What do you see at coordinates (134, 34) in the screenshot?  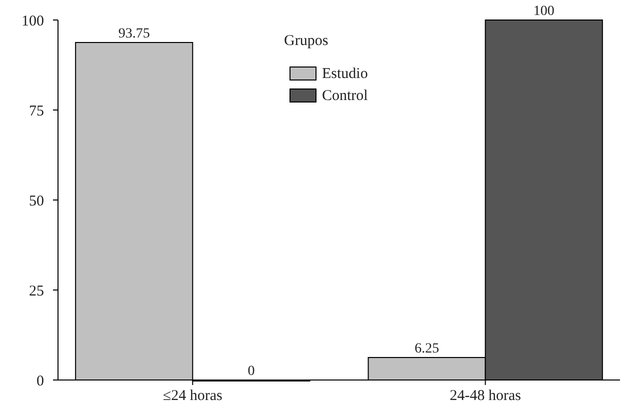 I see `data-label: 93.75` at bounding box center [134, 34].